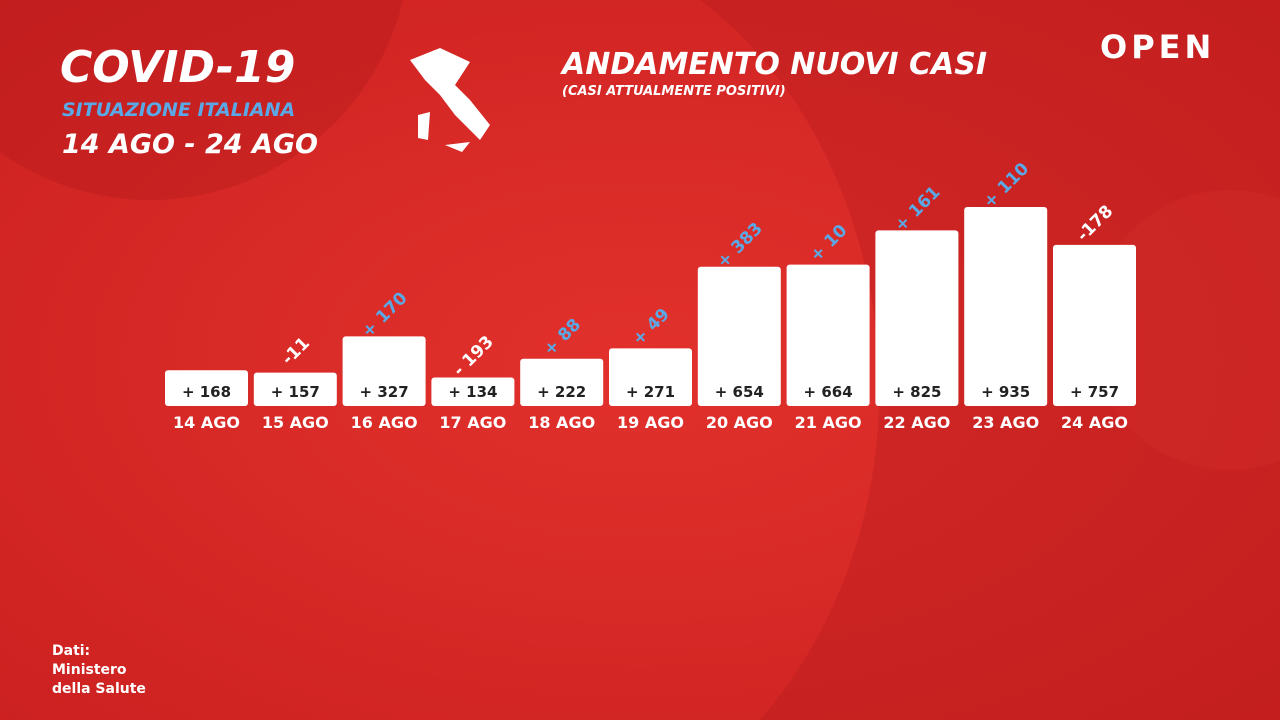 The width and height of the screenshot is (1280, 720). What do you see at coordinates (561, 422) in the screenshot?
I see `x-tick-label: 18 AGO` at bounding box center [561, 422].